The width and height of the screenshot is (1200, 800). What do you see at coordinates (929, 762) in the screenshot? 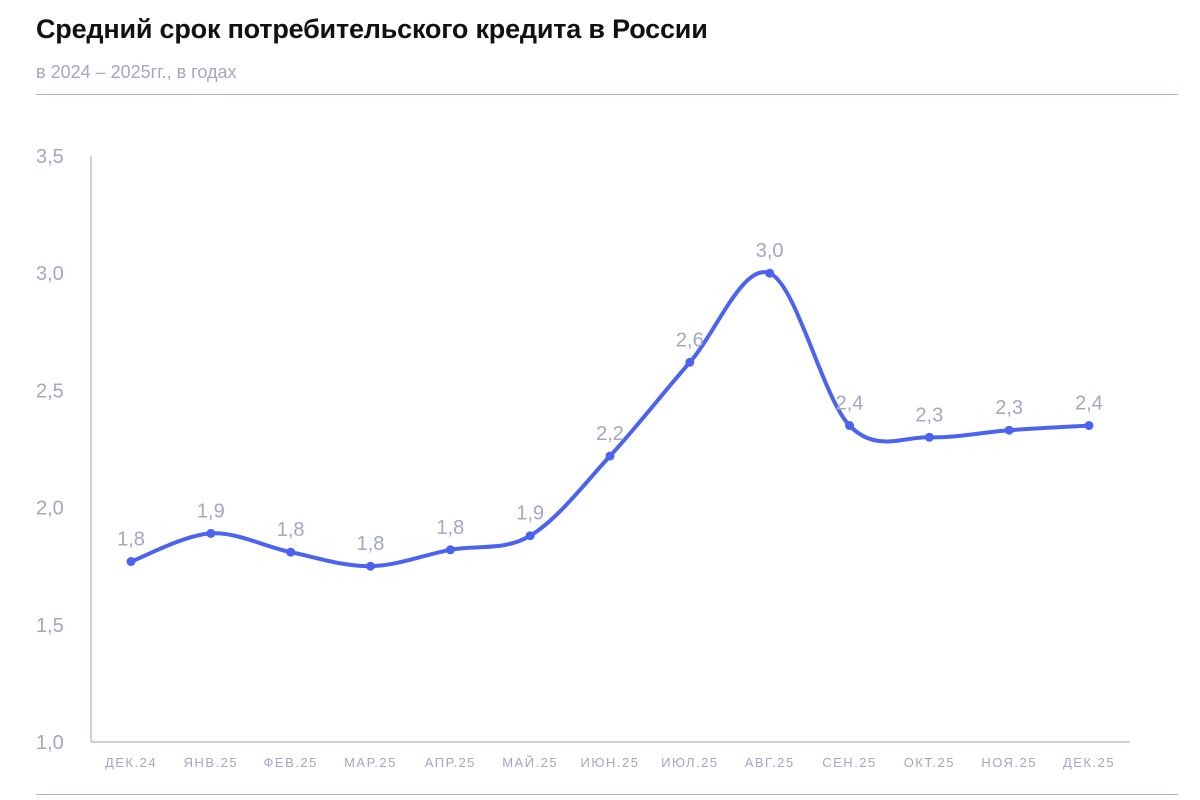
I see `x-tick-label: ОКТ.25` at bounding box center [929, 762].